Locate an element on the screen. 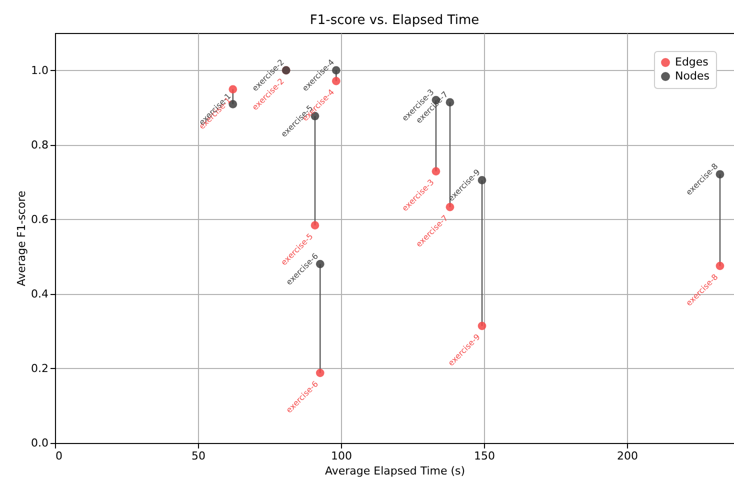 The width and height of the screenshot is (734, 485). y-tick-label: 0.6 is located at coordinates (39, 219).